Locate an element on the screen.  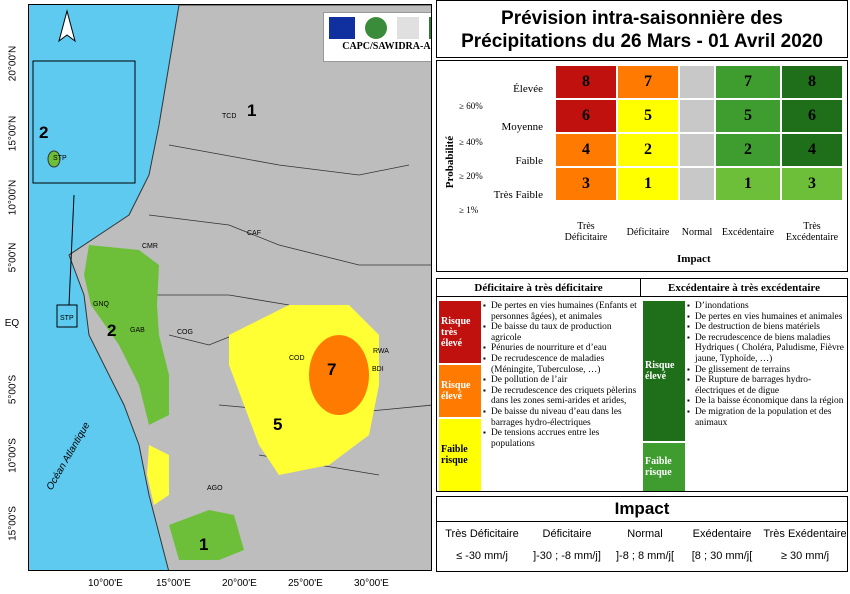
impact-col-tres-excedentaire: Très Exédentaire ≥ 30 mm/j is located at coordinates (805, 545).